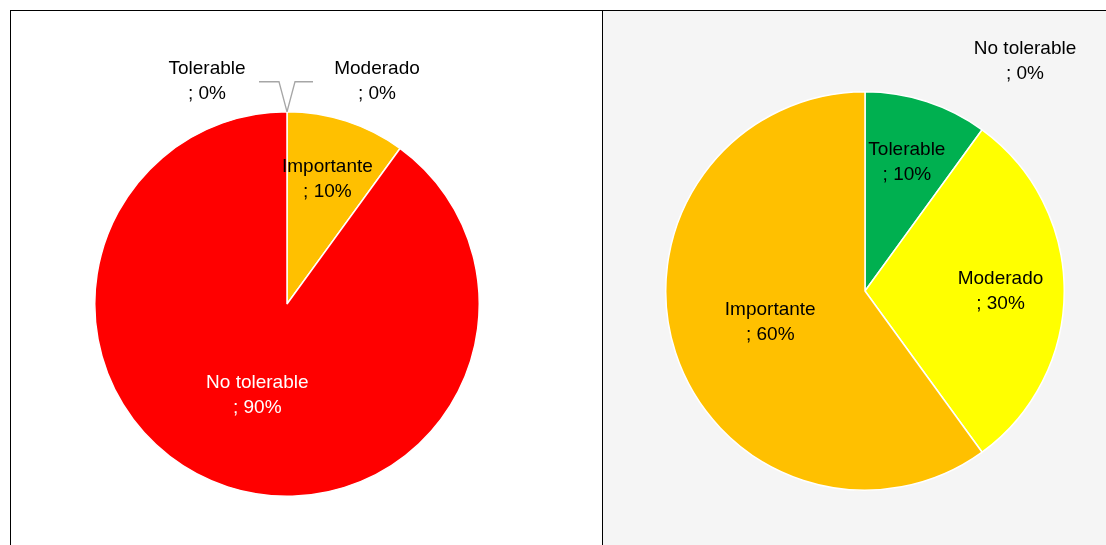 The width and height of the screenshot is (1106, 545). I want to click on slice-label: Tolerable, so click(907, 148).